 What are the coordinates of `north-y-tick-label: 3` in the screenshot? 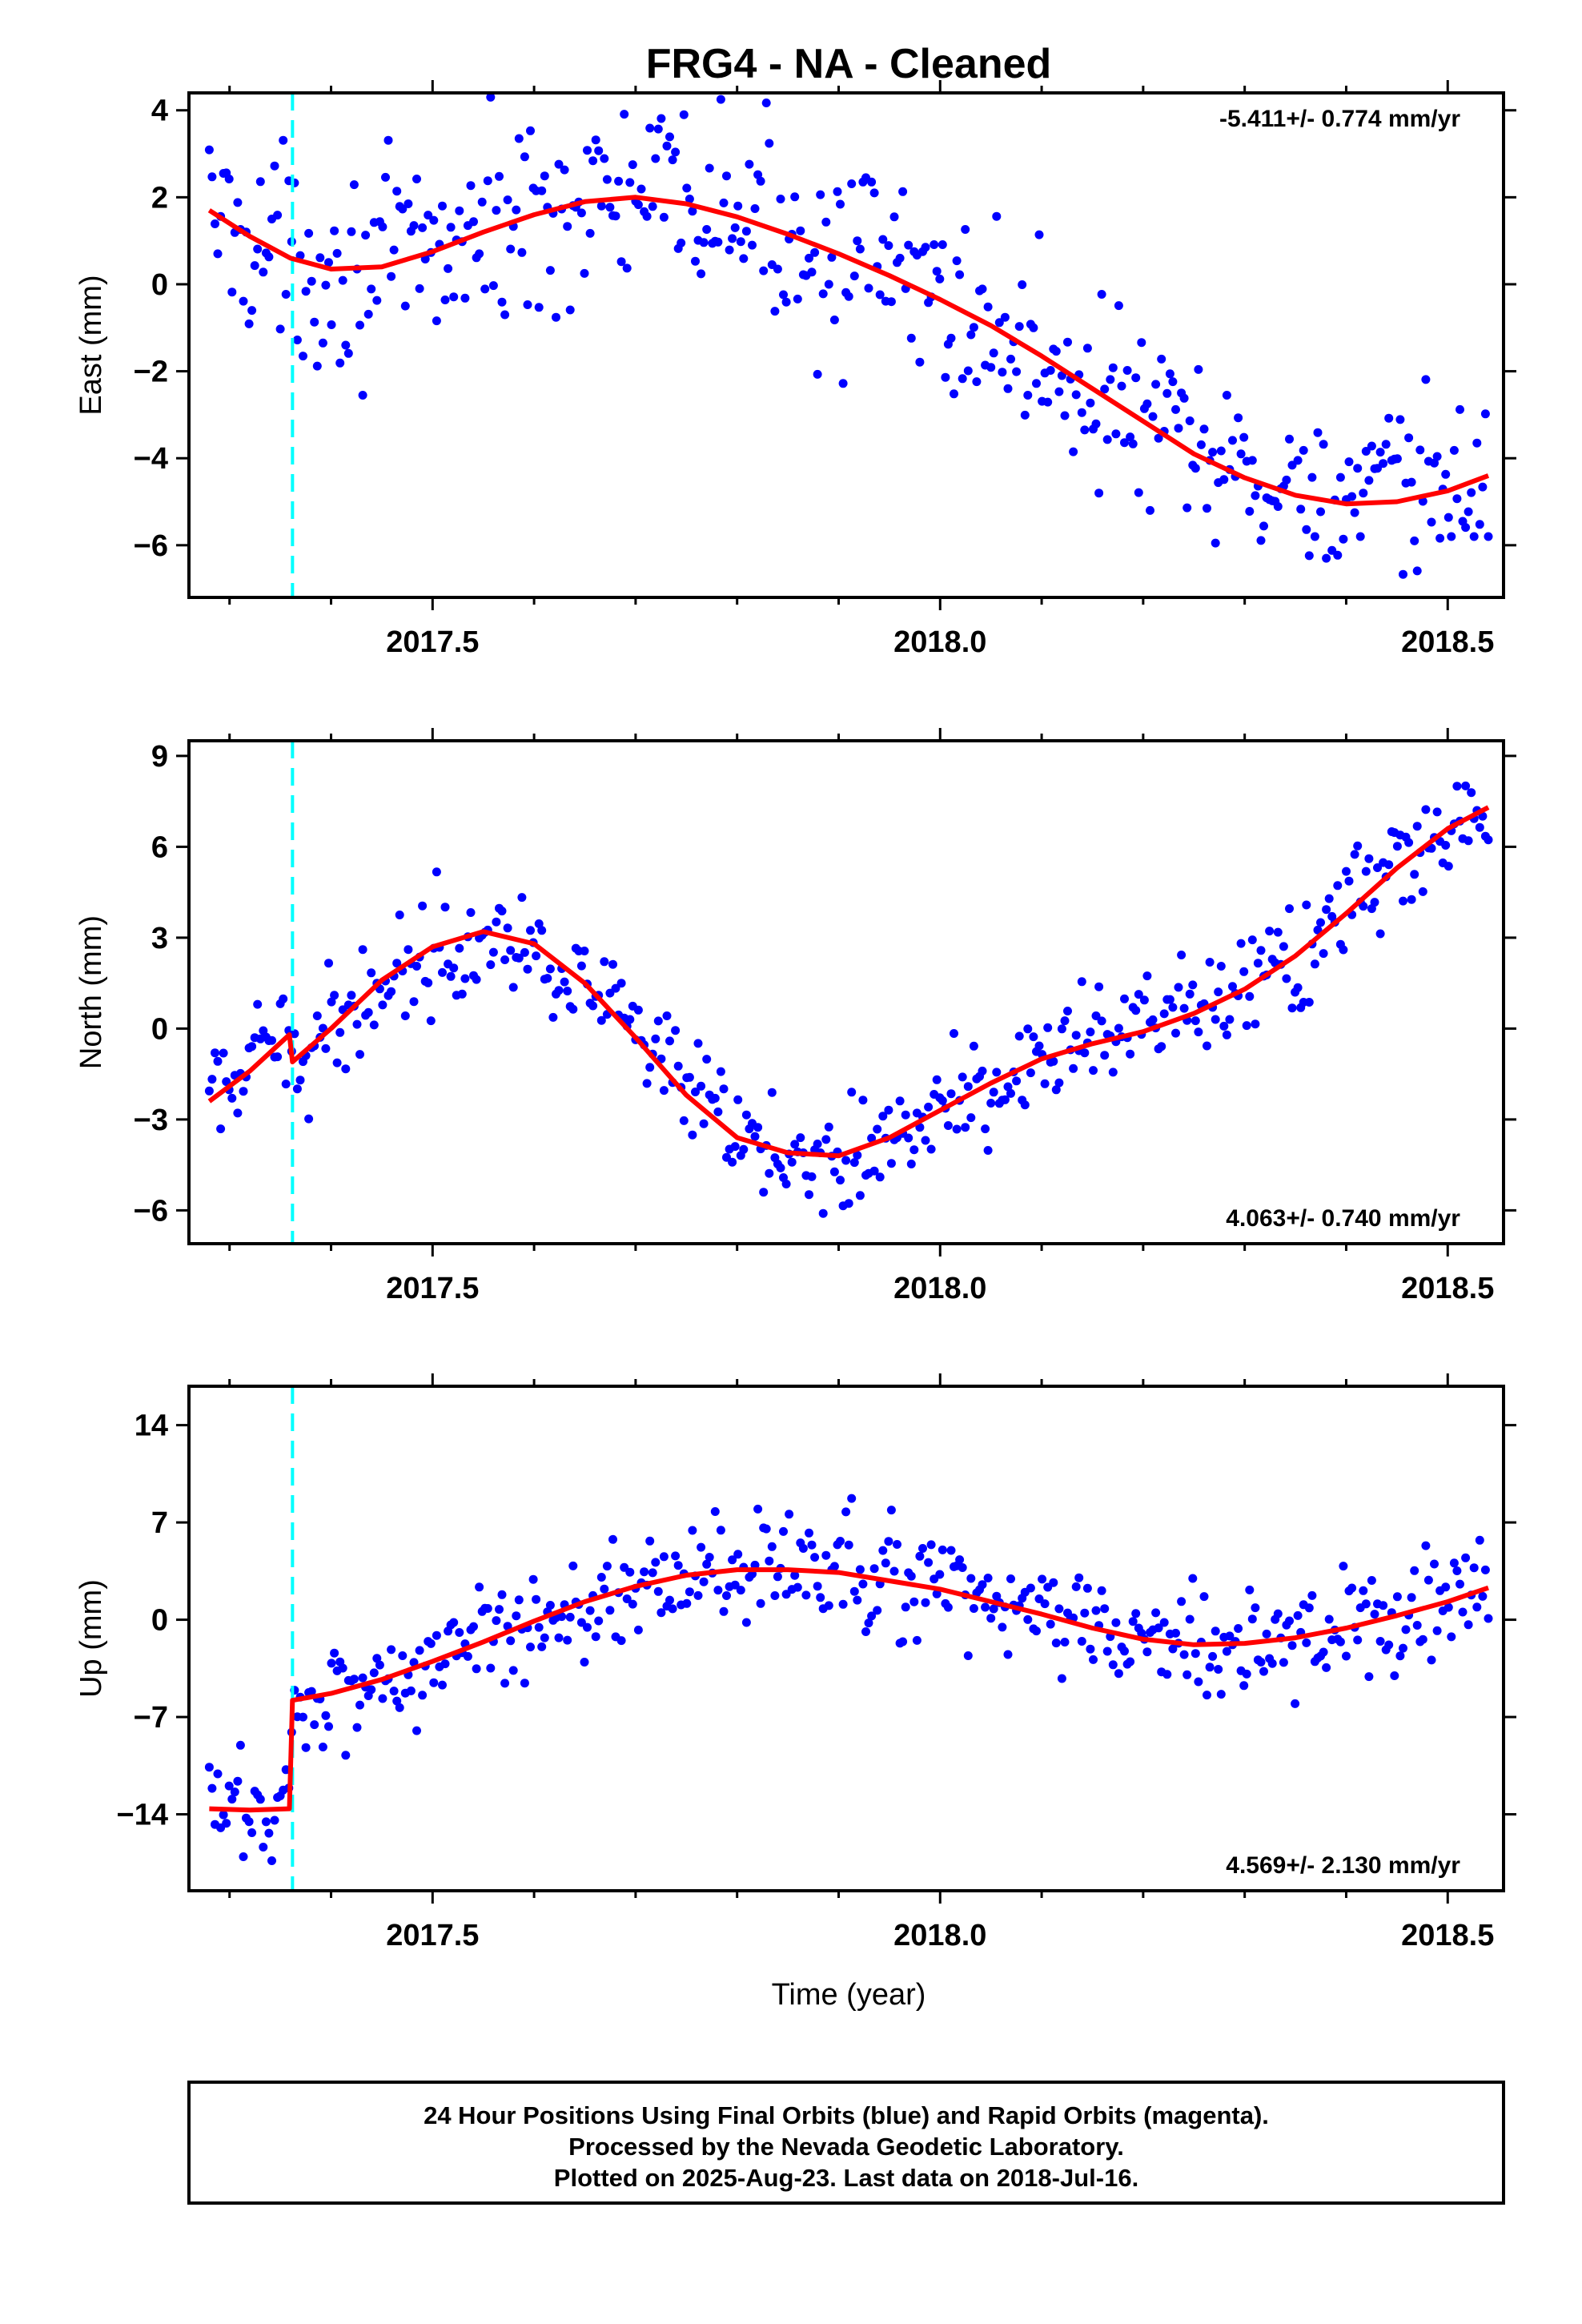 It's located at (159, 938).